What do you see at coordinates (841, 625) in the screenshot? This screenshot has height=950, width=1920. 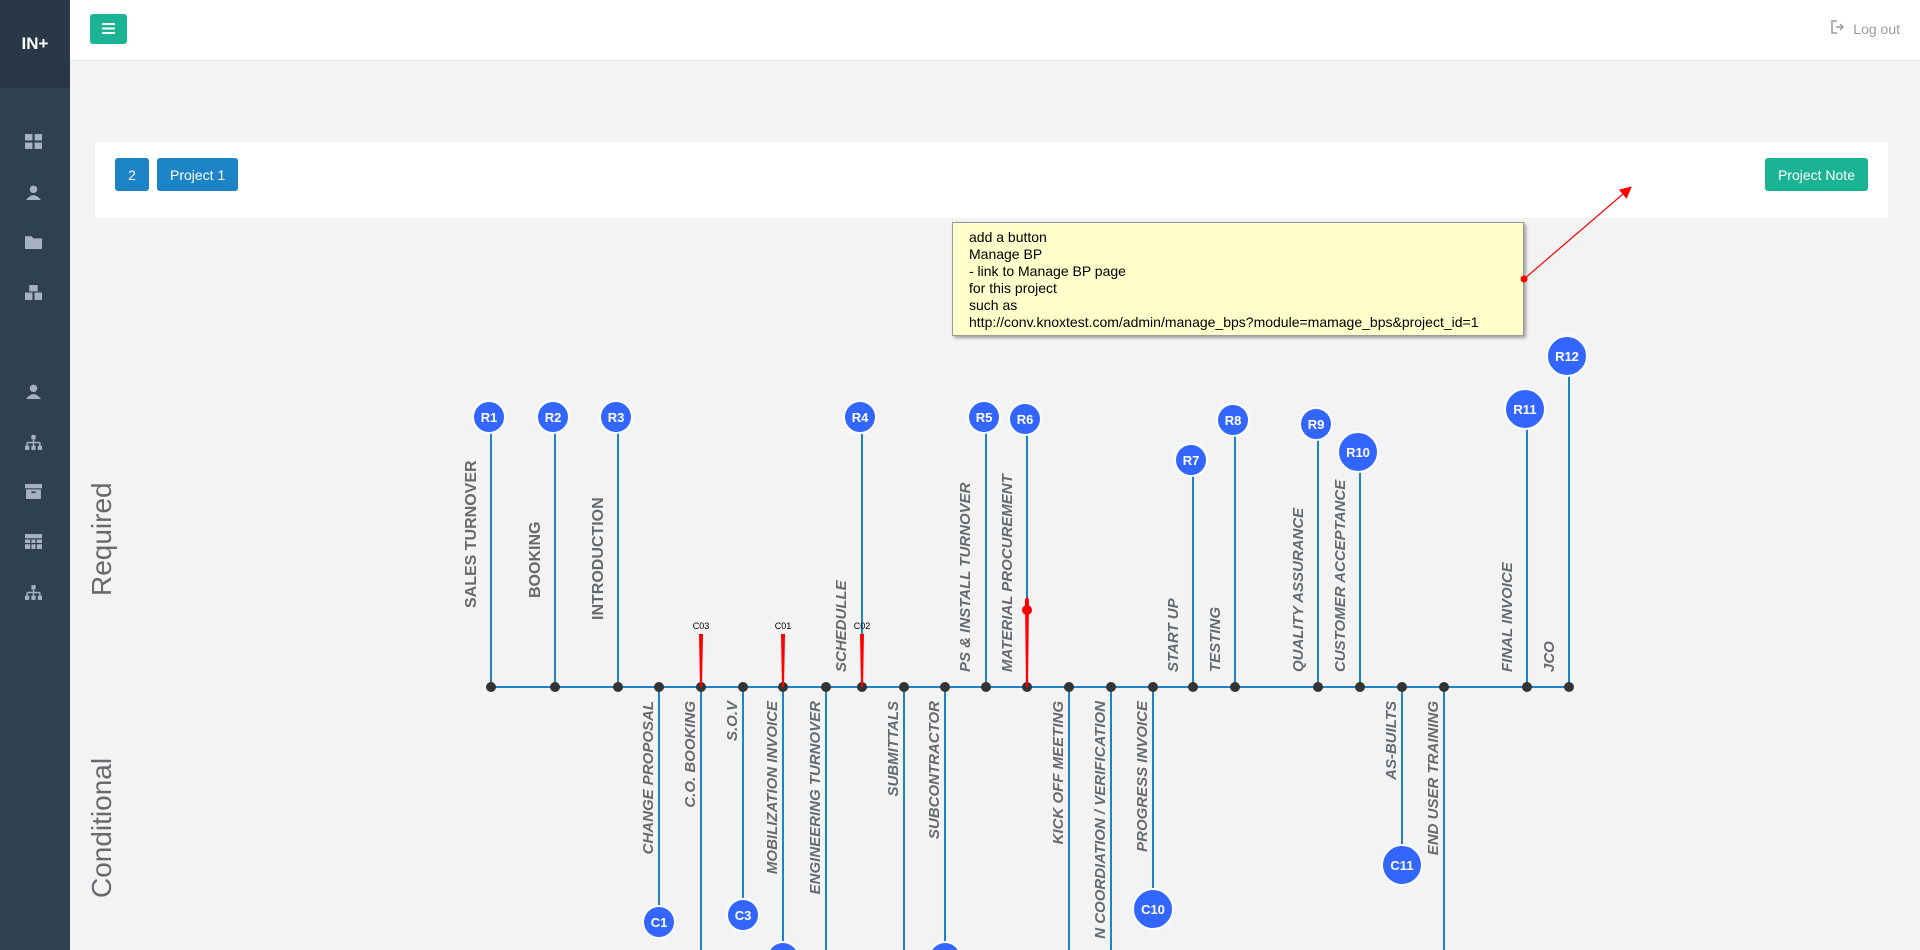 I see `required-step-label: SCHEDULLE` at bounding box center [841, 625].